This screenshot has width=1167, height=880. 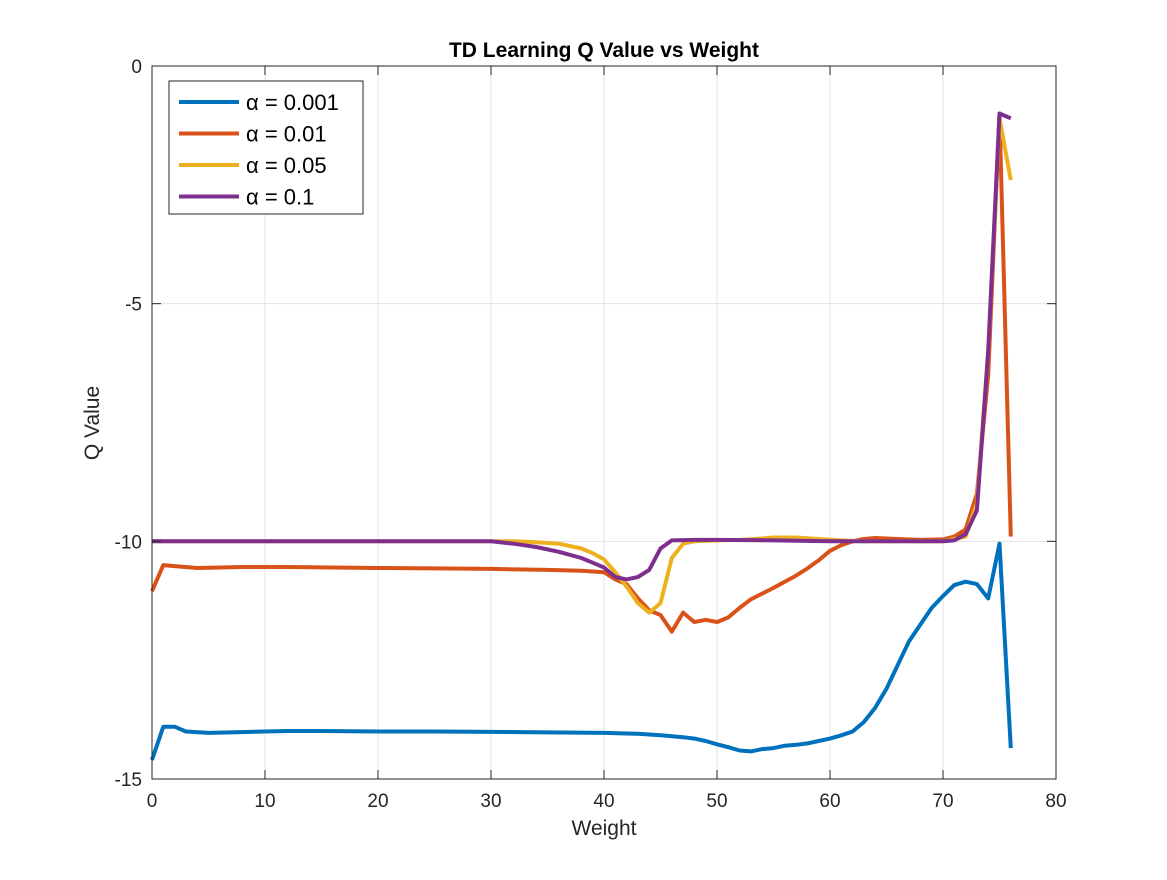 I want to click on y-tick-label: -10, so click(x=128, y=542).